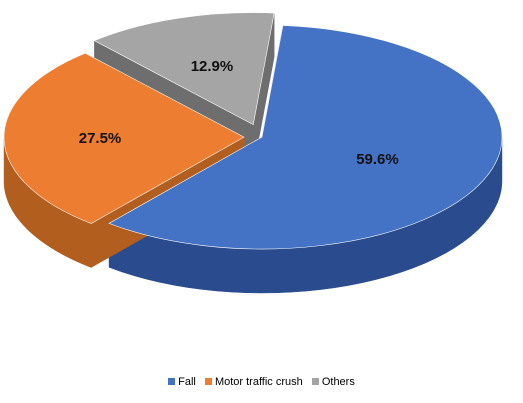 The height and width of the screenshot is (403, 523). Describe the element at coordinates (315, 381) in the screenshot. I see `legend-swatch-others` at that location.